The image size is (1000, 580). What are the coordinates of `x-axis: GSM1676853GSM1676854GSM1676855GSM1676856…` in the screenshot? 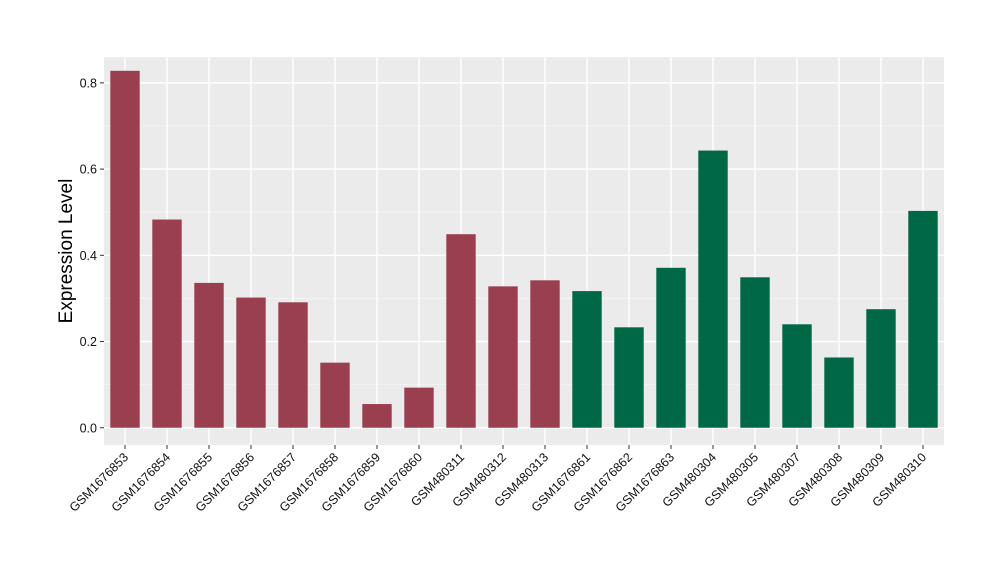 It's located at (498, 480).